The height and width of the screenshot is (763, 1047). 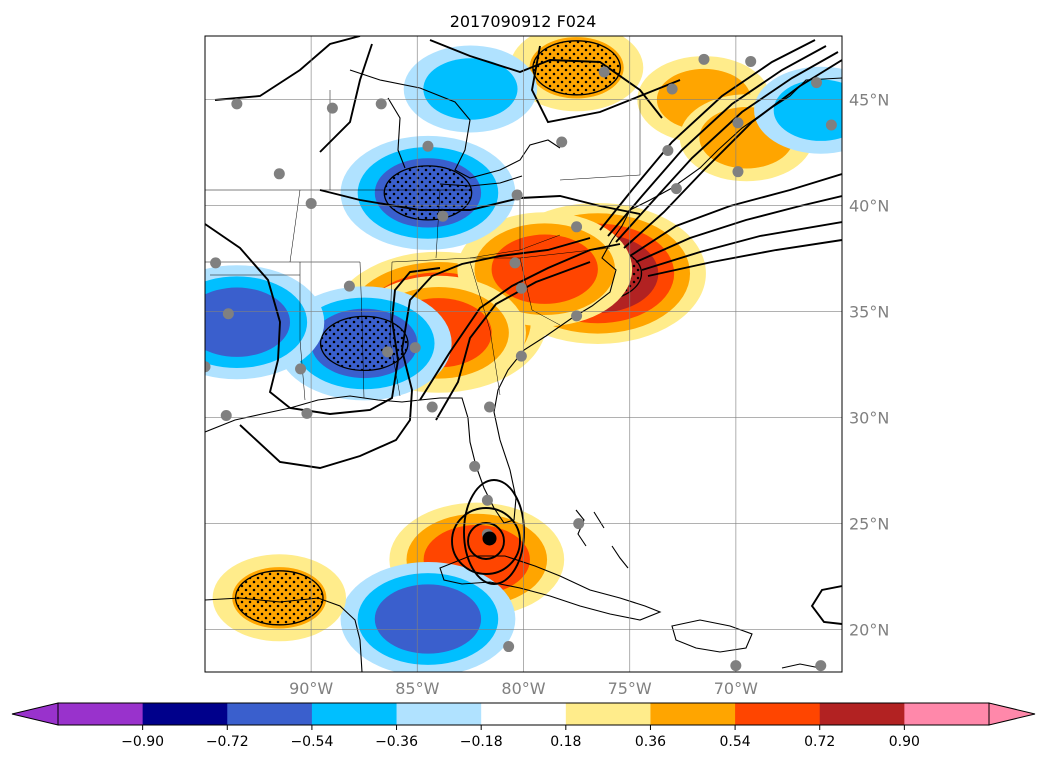 I want to click on hurricane-center-marker, so click(x=489, y=538).